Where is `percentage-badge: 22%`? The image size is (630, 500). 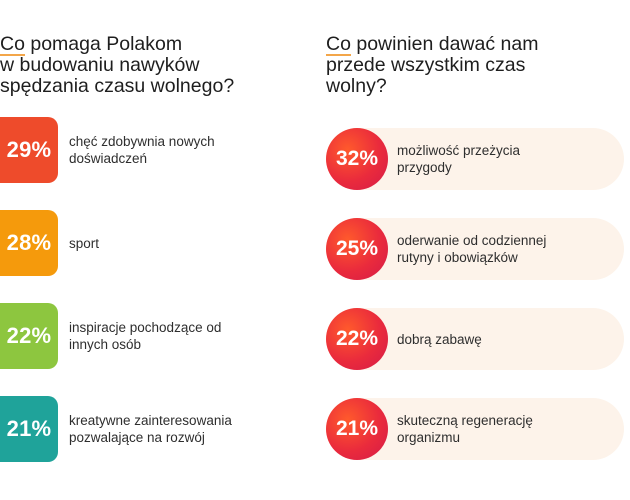 percentage-badge: 22% is located at coordinates (29, 336).